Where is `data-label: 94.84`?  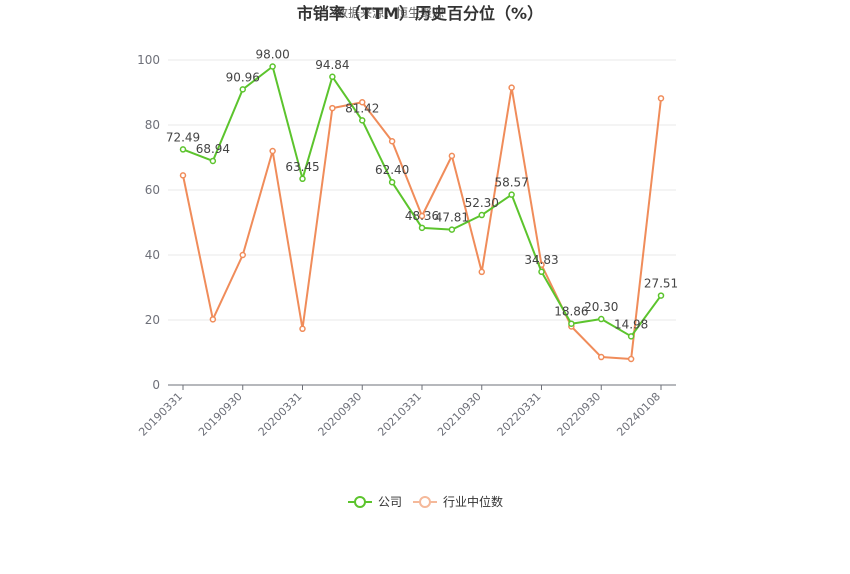
data-label: 94.84 is located at coordinates (332, 65).